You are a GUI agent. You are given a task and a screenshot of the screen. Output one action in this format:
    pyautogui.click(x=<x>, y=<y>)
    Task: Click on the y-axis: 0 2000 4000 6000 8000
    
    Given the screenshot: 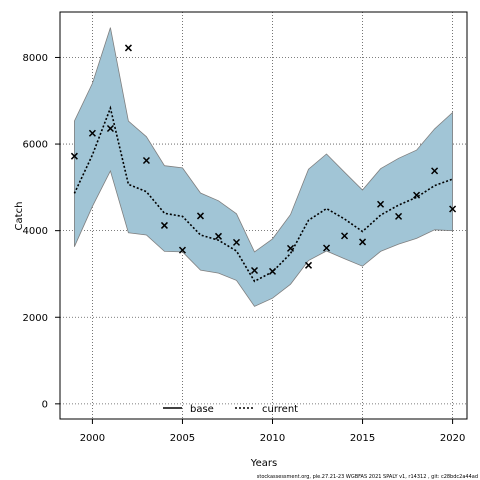 What is the action you would take?
    pyautogui.click(x=41, y=231)
    